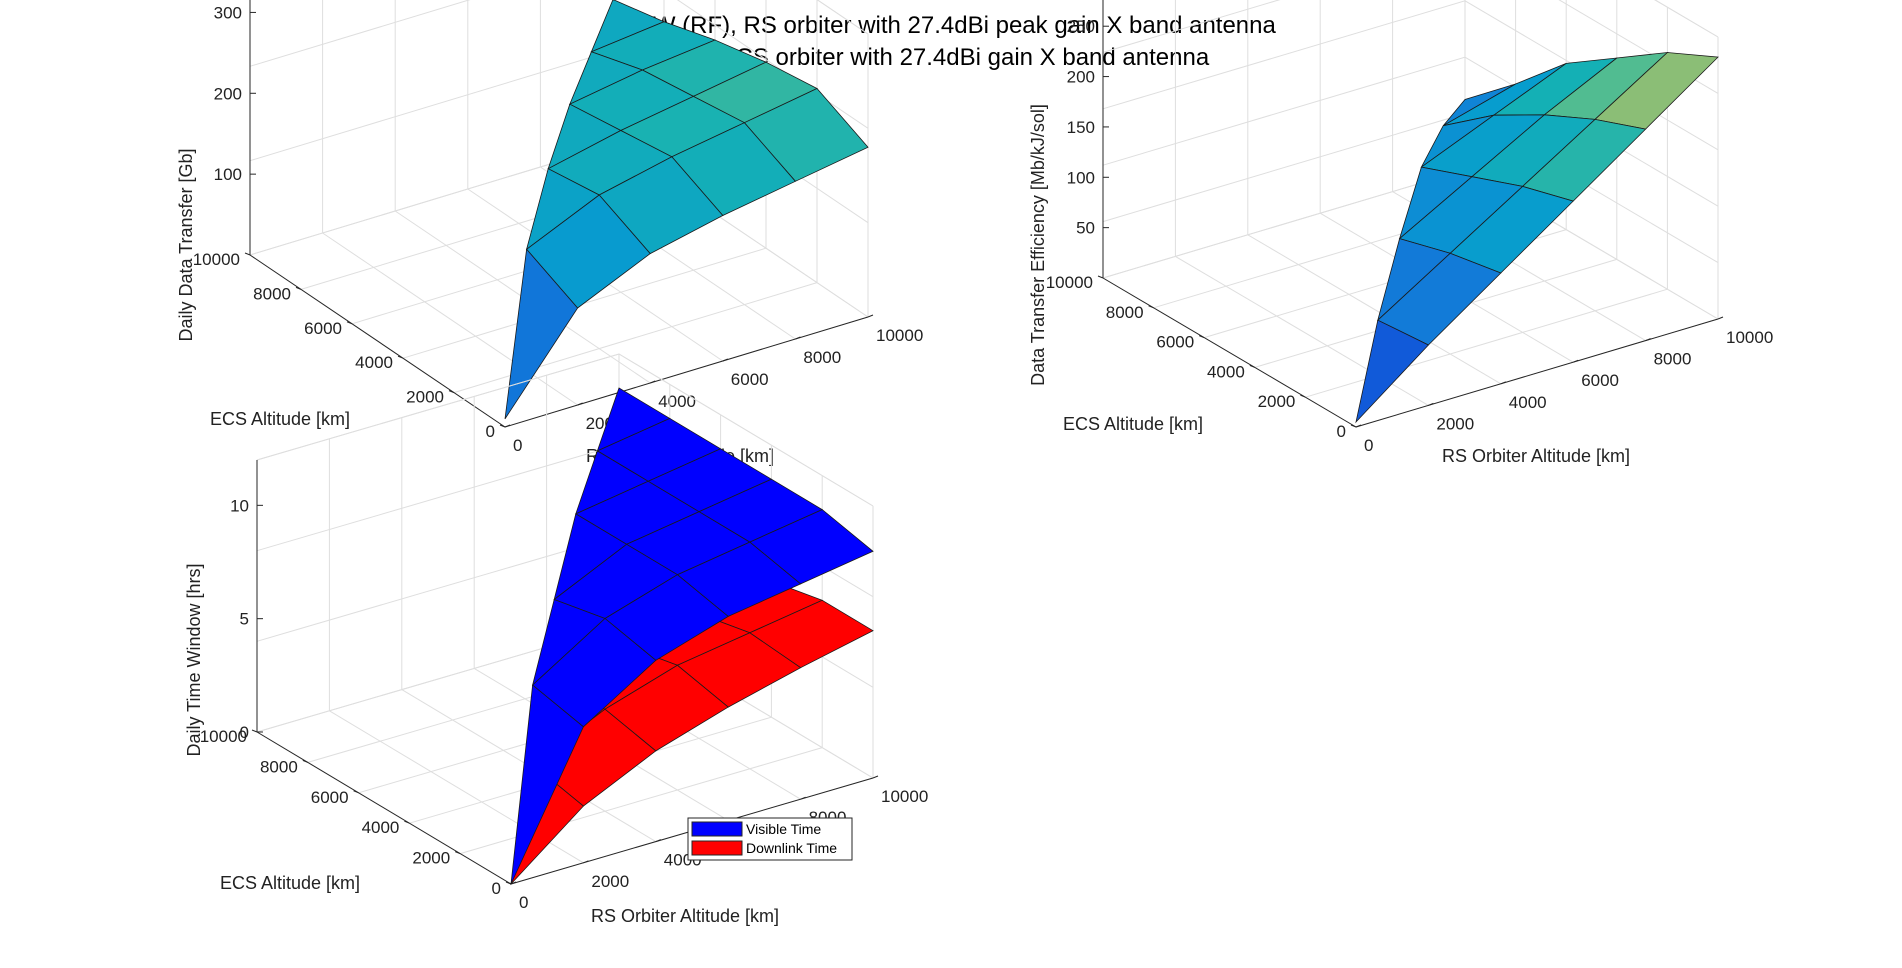 The image size is (1902, 968). Describe the element at coordinates (244, 732) in the screenshot. I see `z-tick-label: 0` at that location.